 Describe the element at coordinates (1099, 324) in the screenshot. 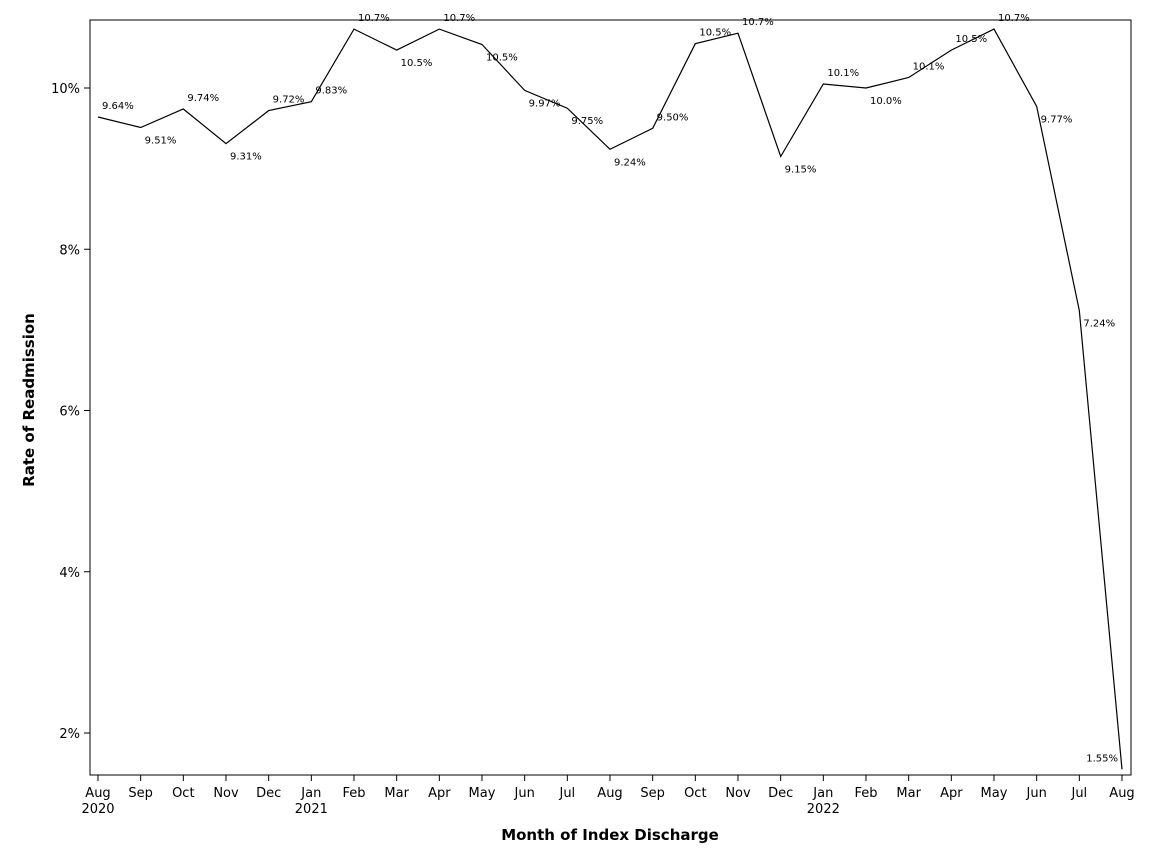

I see `data-label: 7.24%` at that location.